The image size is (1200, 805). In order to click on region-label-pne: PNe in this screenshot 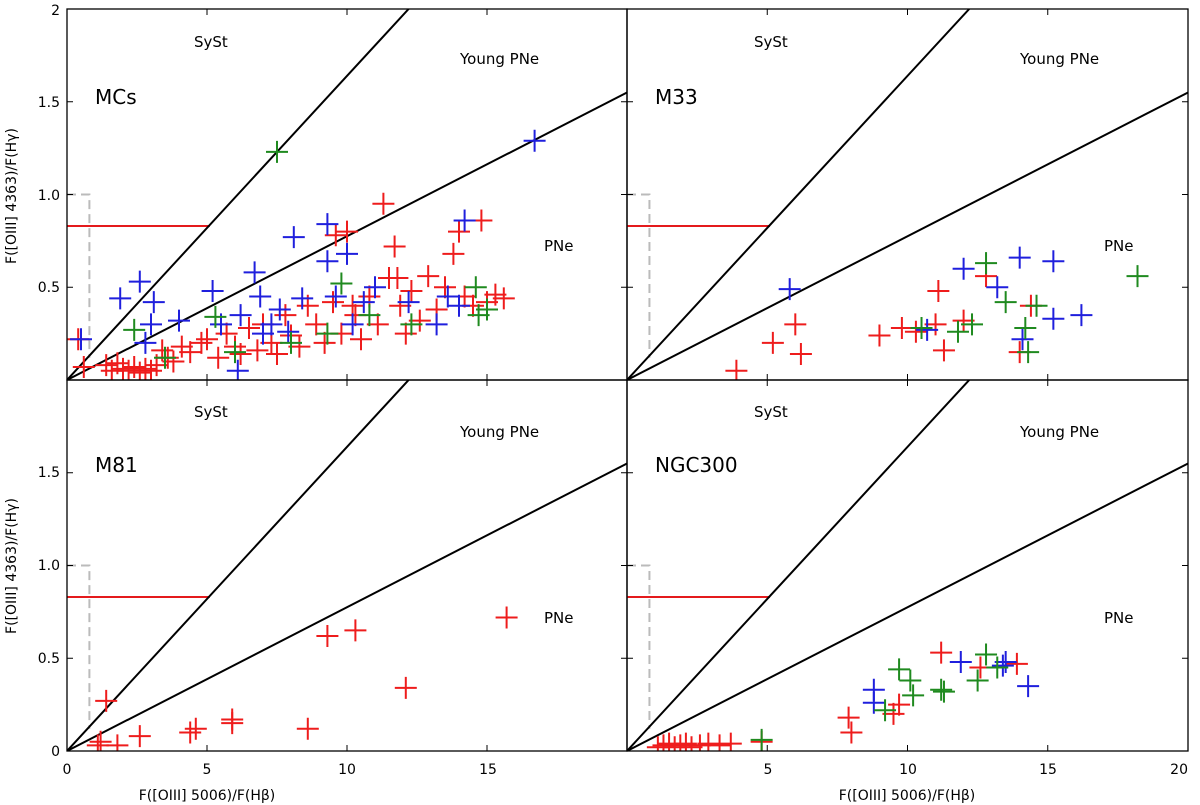, I will do `click(559, 618)`.